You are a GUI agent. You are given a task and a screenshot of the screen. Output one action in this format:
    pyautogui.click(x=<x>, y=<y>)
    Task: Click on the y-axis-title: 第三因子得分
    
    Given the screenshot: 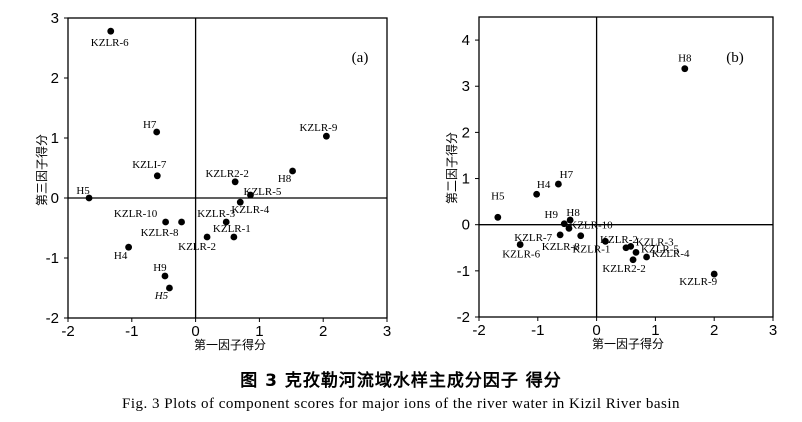 What is the action you would take?
    pyautogui.click(x=41, y=170)
    